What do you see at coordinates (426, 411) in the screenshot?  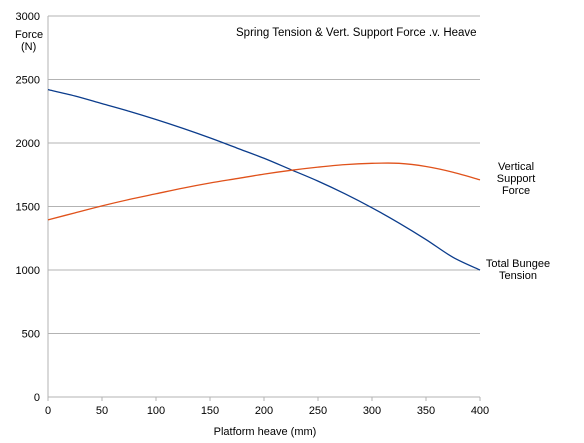 I see `x-tick-label: 350` at bounding box center [426, 411].